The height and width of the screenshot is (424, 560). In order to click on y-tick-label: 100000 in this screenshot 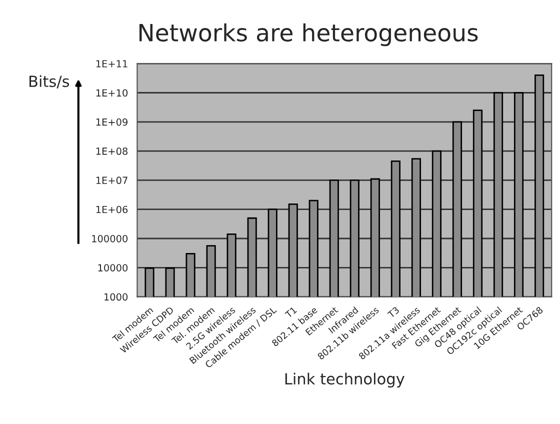, I will do `click(110, 238)`.